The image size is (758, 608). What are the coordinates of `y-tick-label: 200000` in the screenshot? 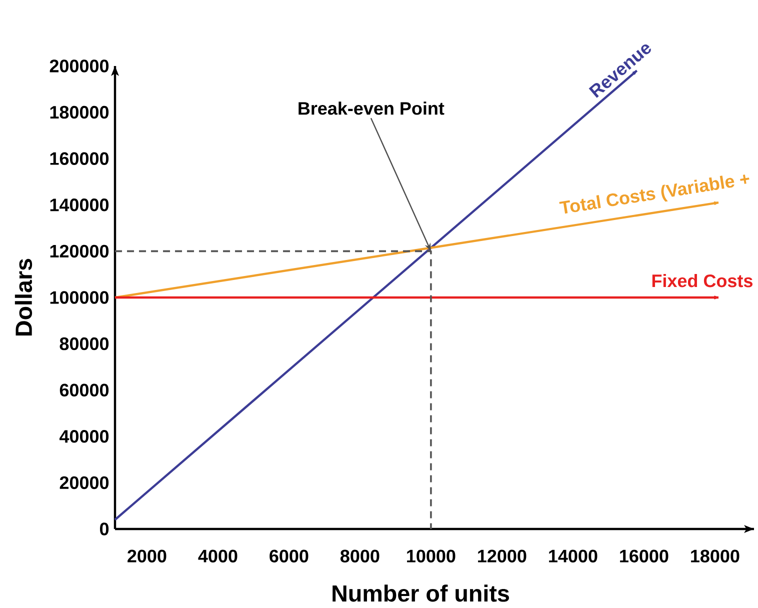 It's located at (79, 66).